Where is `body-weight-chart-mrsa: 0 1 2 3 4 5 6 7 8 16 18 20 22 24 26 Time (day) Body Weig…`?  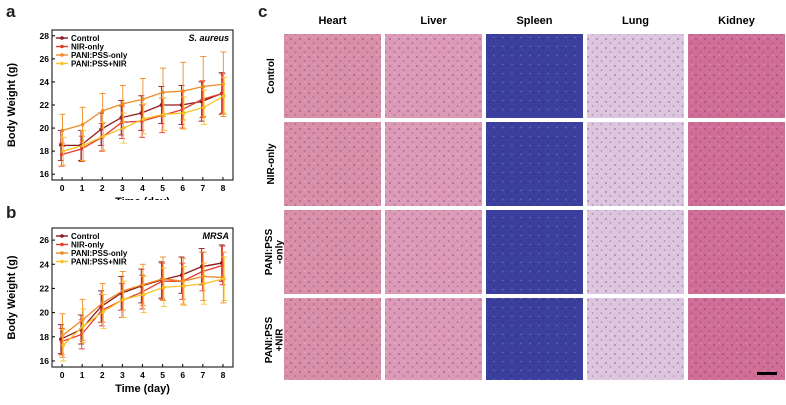
body-weight-chart-mrsa: 0 1 2 3 4 5 6 7 8 16 18 20 22 24 26 Time (day) Body Weig… is located at coordinates (120, 311).